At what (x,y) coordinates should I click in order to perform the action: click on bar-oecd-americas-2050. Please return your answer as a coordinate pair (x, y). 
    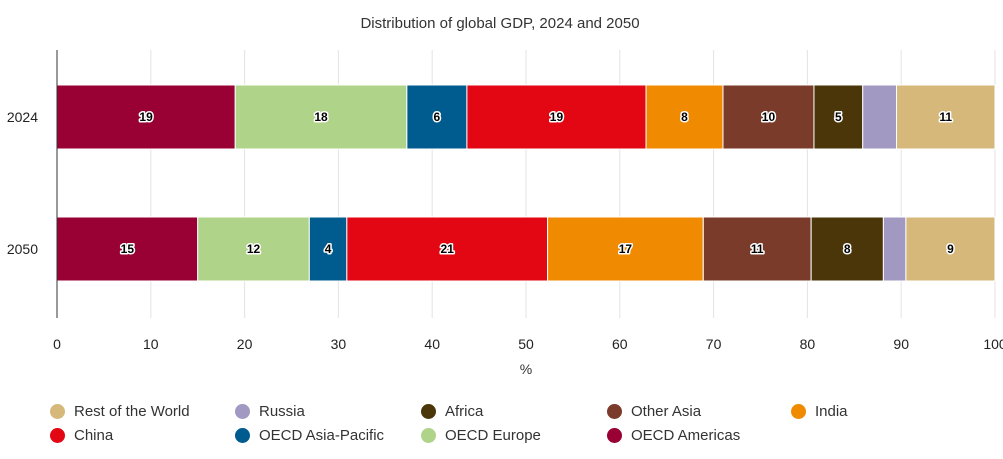
    Looking at the image, I should click on (127, 249).